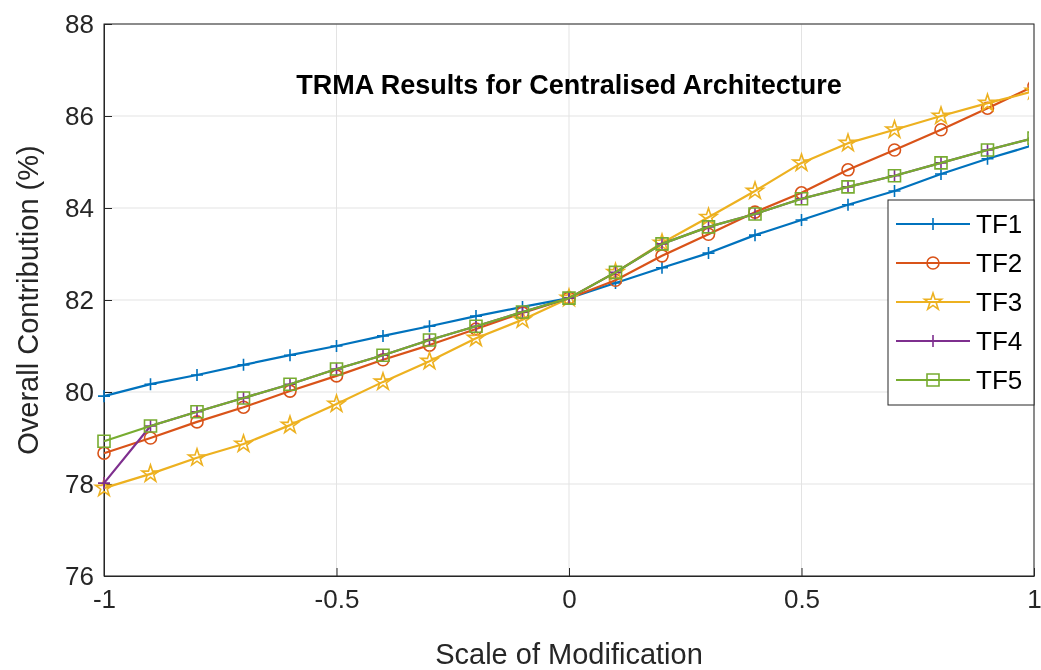 This screenshot has width=1041, height=670. What do you see at coordinates (79, 23) in the screenshot?
I see `y-tick-label: 88` at bounding box center [79, 23].